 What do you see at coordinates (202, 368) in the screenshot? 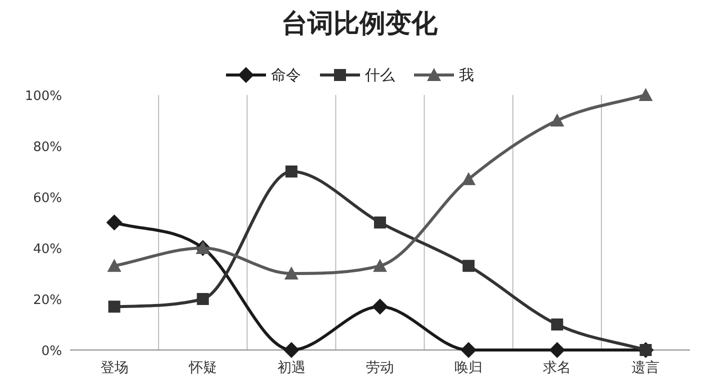
I see `x-tick-label: 怀疑` at bounding box center [202, 368].